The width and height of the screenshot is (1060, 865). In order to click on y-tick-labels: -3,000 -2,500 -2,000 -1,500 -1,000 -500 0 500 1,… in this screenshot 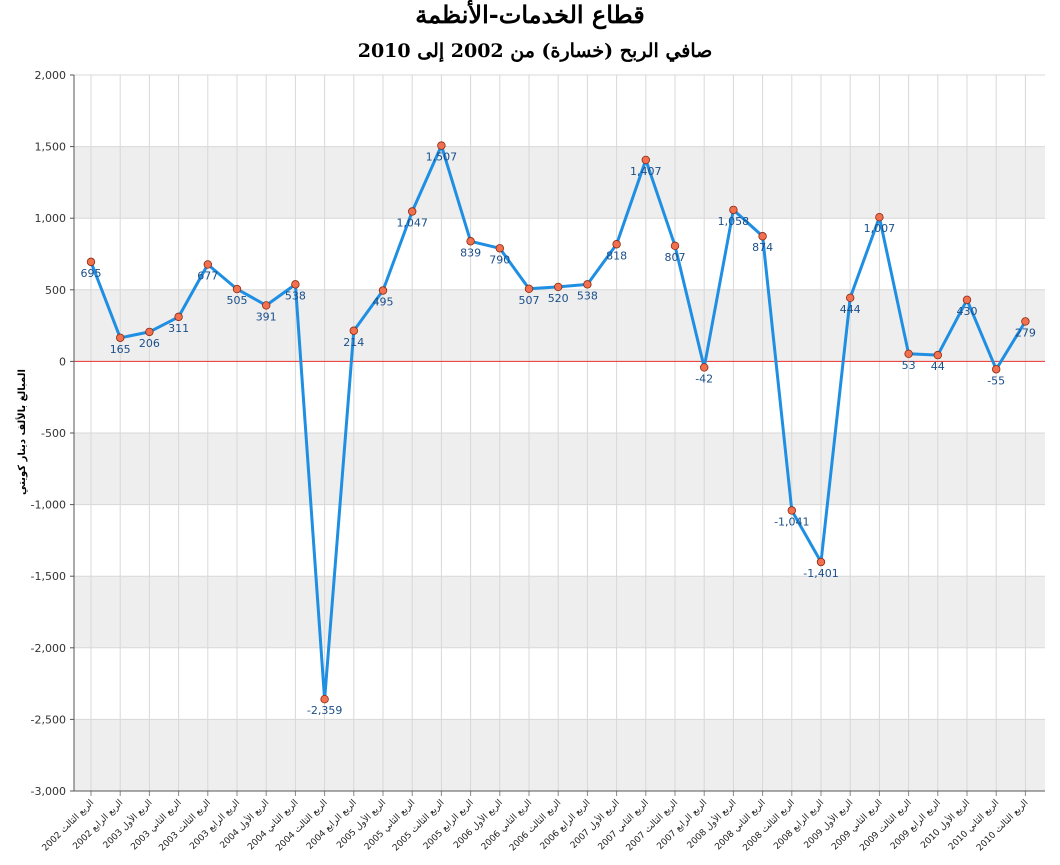, I will do `click(48, 433)`.